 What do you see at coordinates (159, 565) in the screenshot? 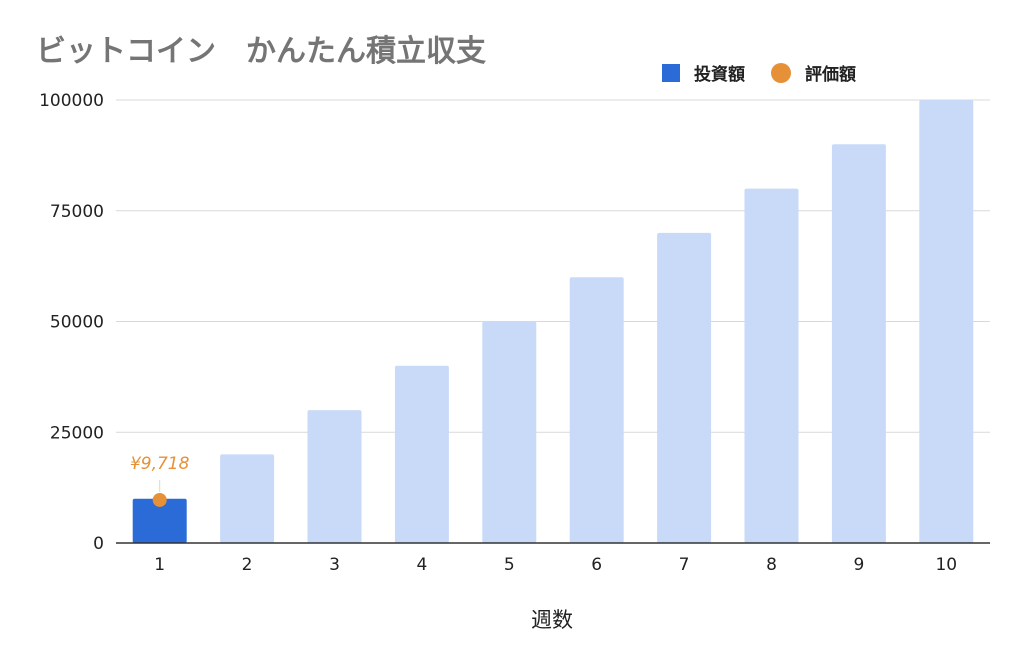
I see `x-tick-label: 1` at bounding box center [159, 565].